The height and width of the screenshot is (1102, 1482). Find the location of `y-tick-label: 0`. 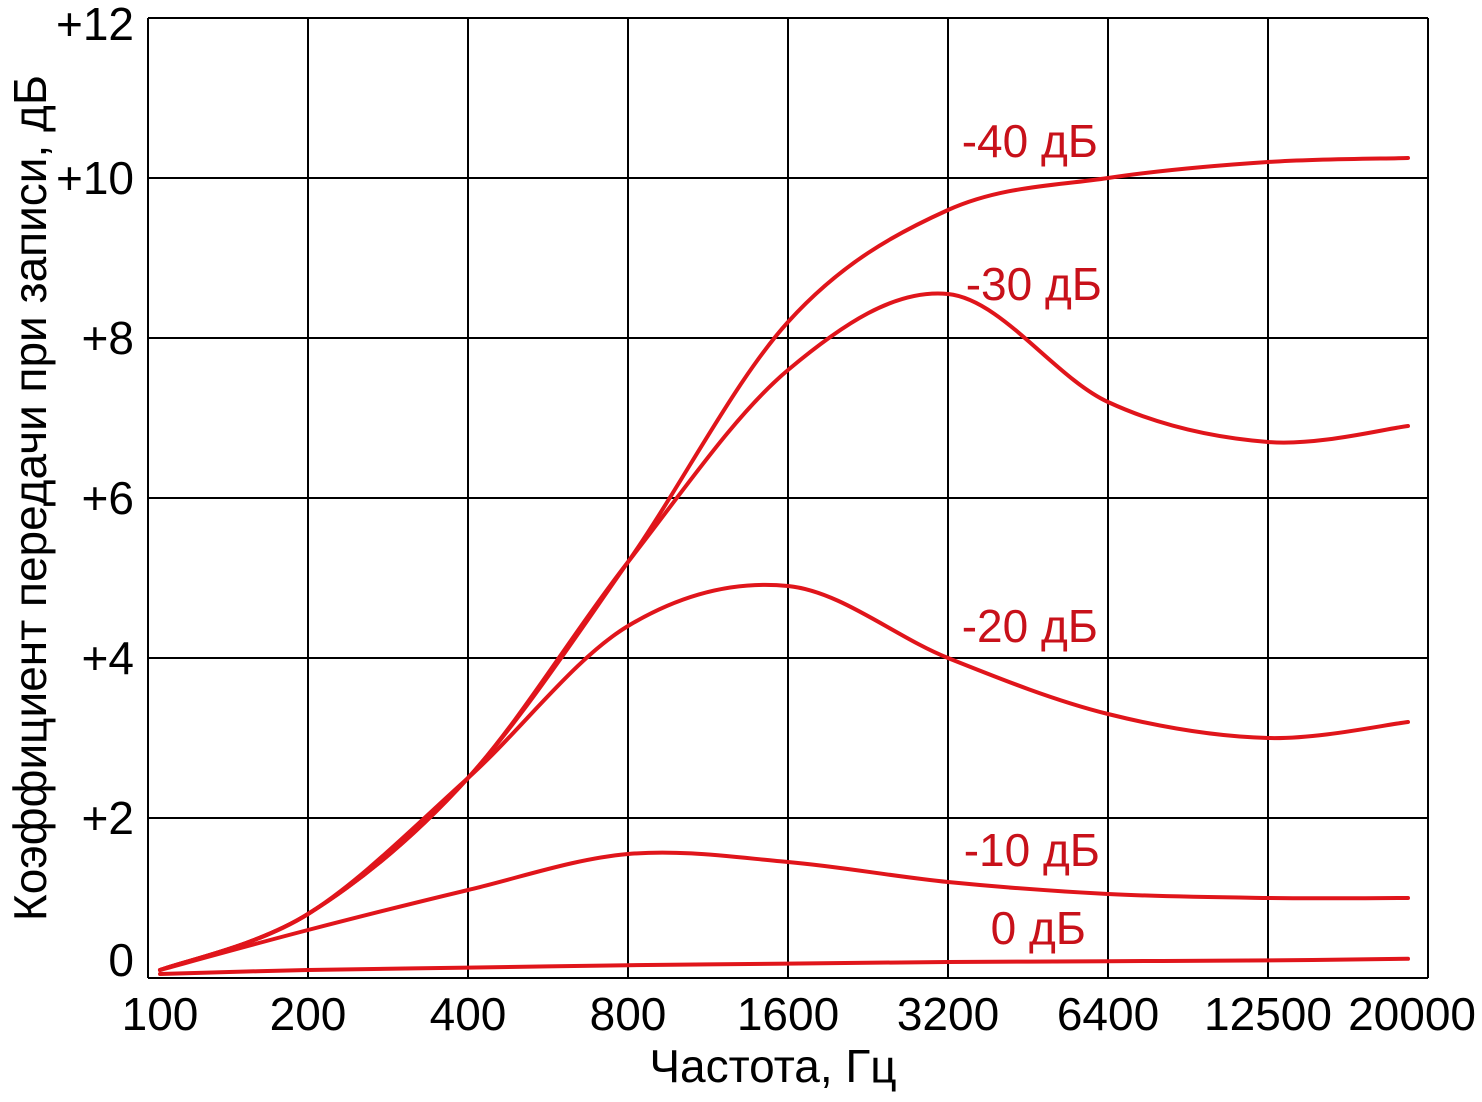

y-tick-label: 0 is located at coordinates (121, 960).